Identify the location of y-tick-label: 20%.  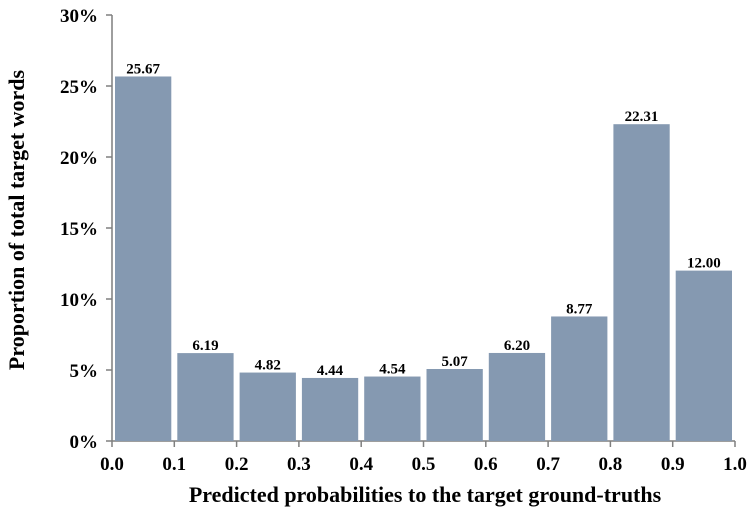
(79, 158).